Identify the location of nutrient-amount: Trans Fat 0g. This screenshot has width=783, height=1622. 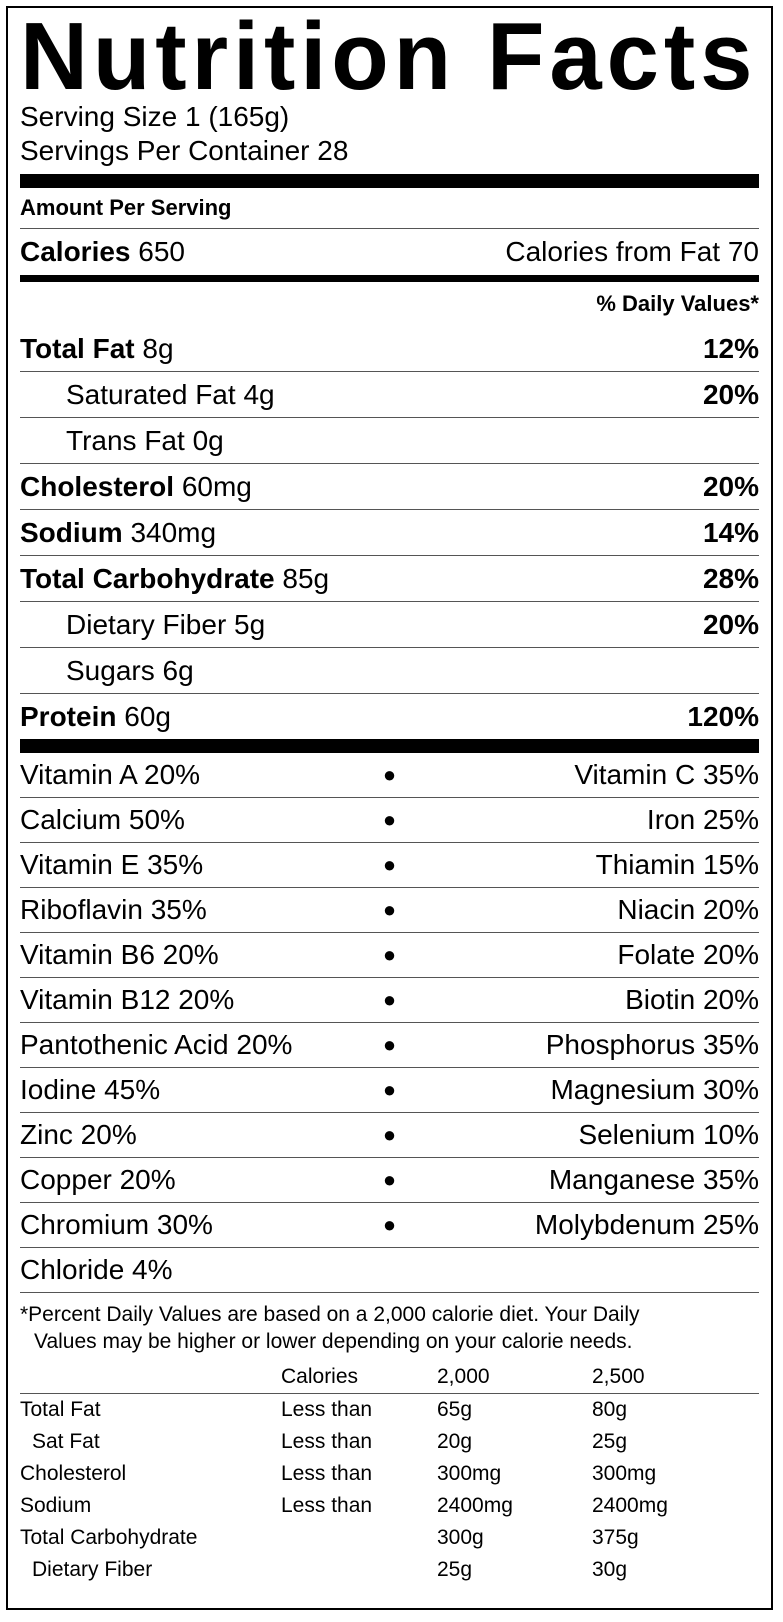
(145, 441).